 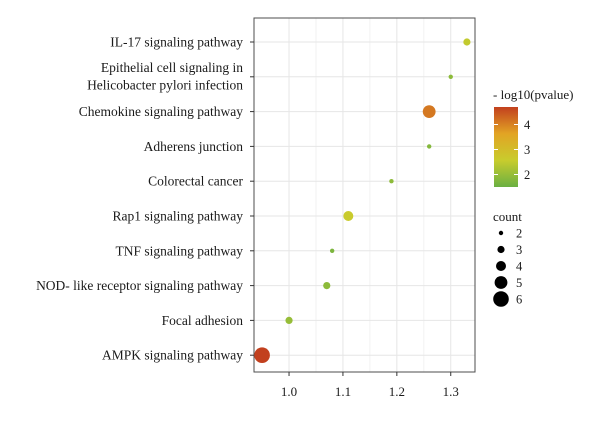 What do you see at coordinates (172, 355) in the screenshot?
I see `y-category-label: AMPK signaling pathway` at bounding box center [172, 355].